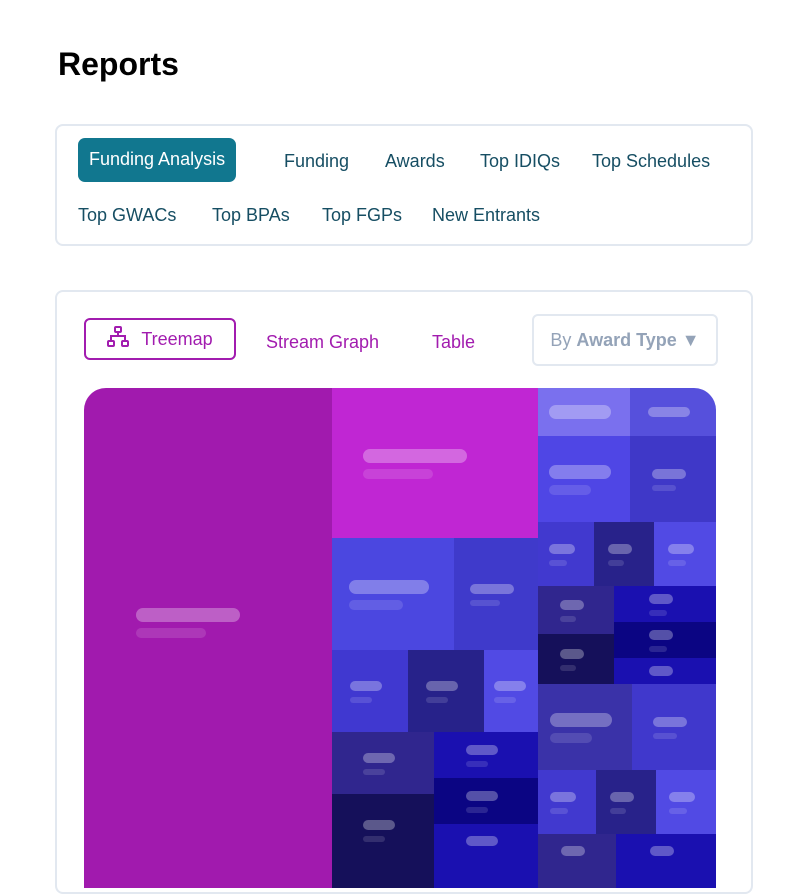  Describe the element at coordinates (415, 161) in the screenshot. I see `tab-awards: Awards` at that location.